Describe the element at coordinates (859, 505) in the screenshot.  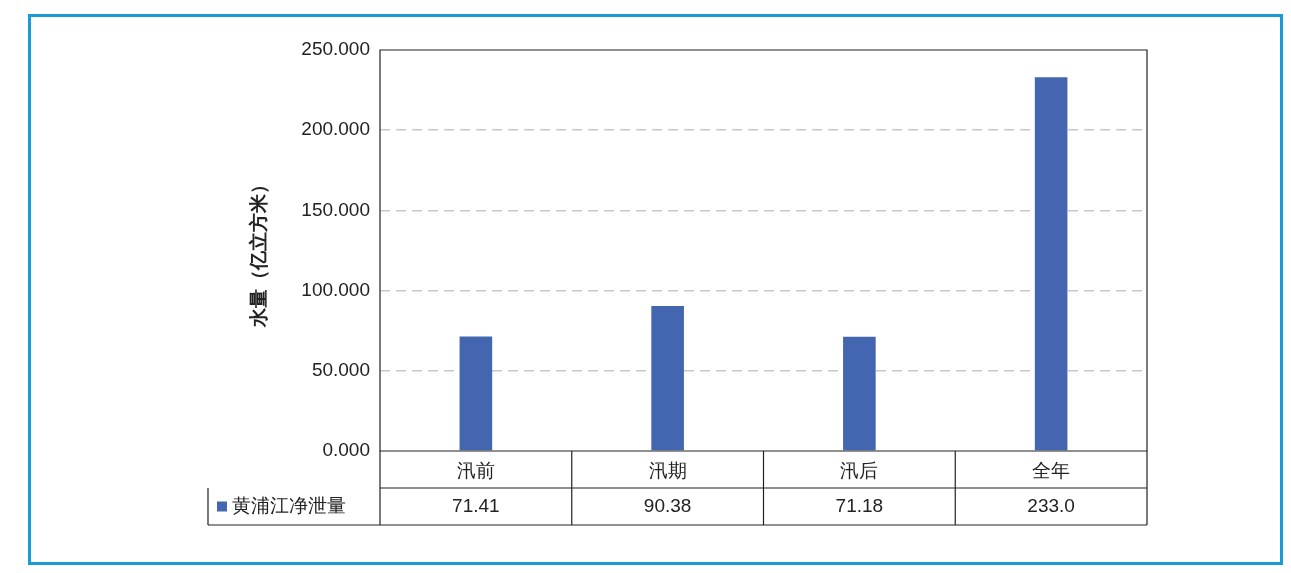
I see `data-label: 71.18` at that location.